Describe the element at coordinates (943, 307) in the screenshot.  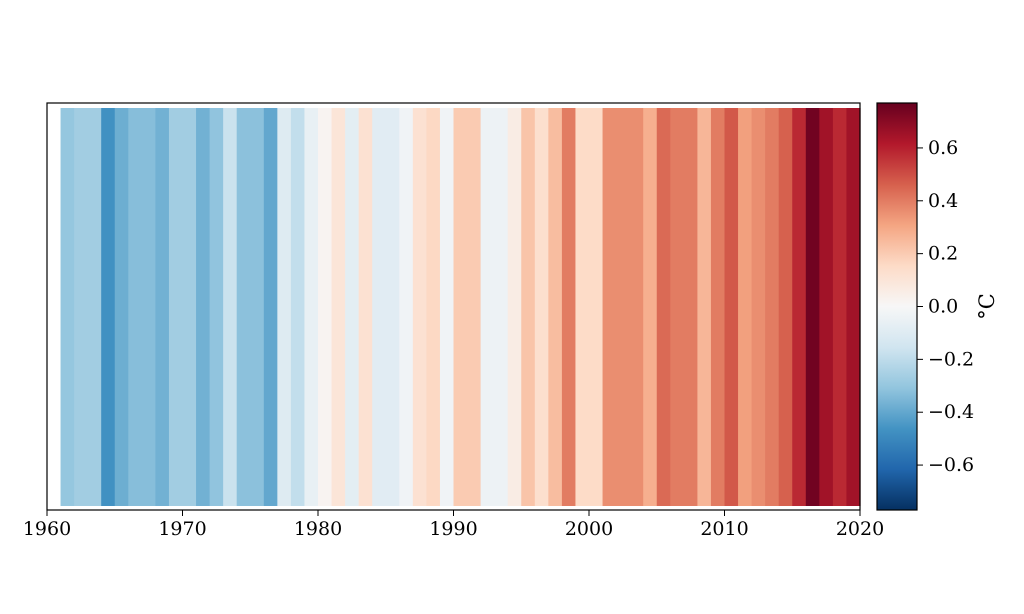
I see `colorbar-tick-label-0: 0.0` at that location.